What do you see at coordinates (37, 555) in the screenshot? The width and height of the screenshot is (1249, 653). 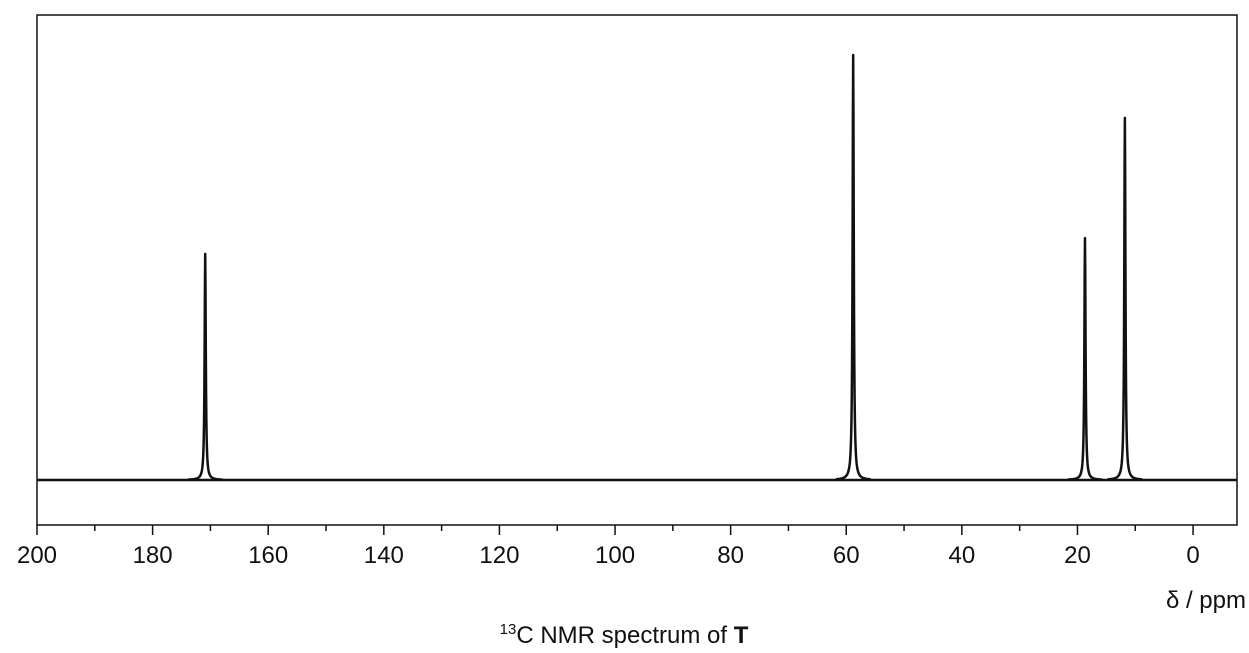 I see `x-tick-label: 200` at bounding box center [37, 555].